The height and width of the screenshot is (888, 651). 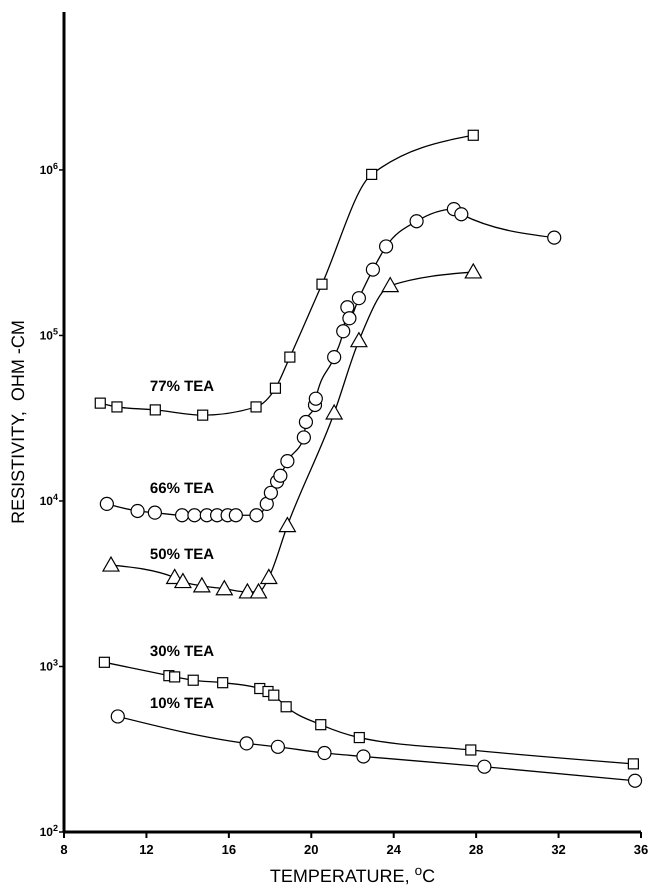 I want to click on series-label: 30% TEA, so click(x=182, y=651).